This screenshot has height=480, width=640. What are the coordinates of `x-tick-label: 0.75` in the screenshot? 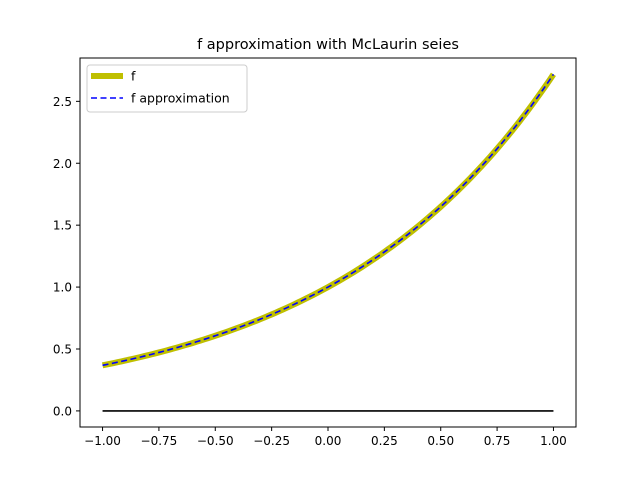 It's located at (497, 441).